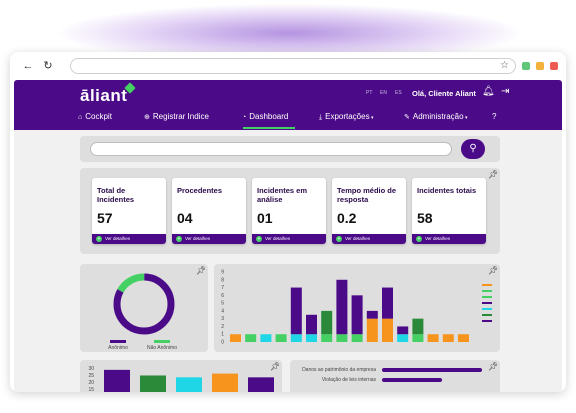  I want to click on search-bar: ⚲, so click(290, 149).